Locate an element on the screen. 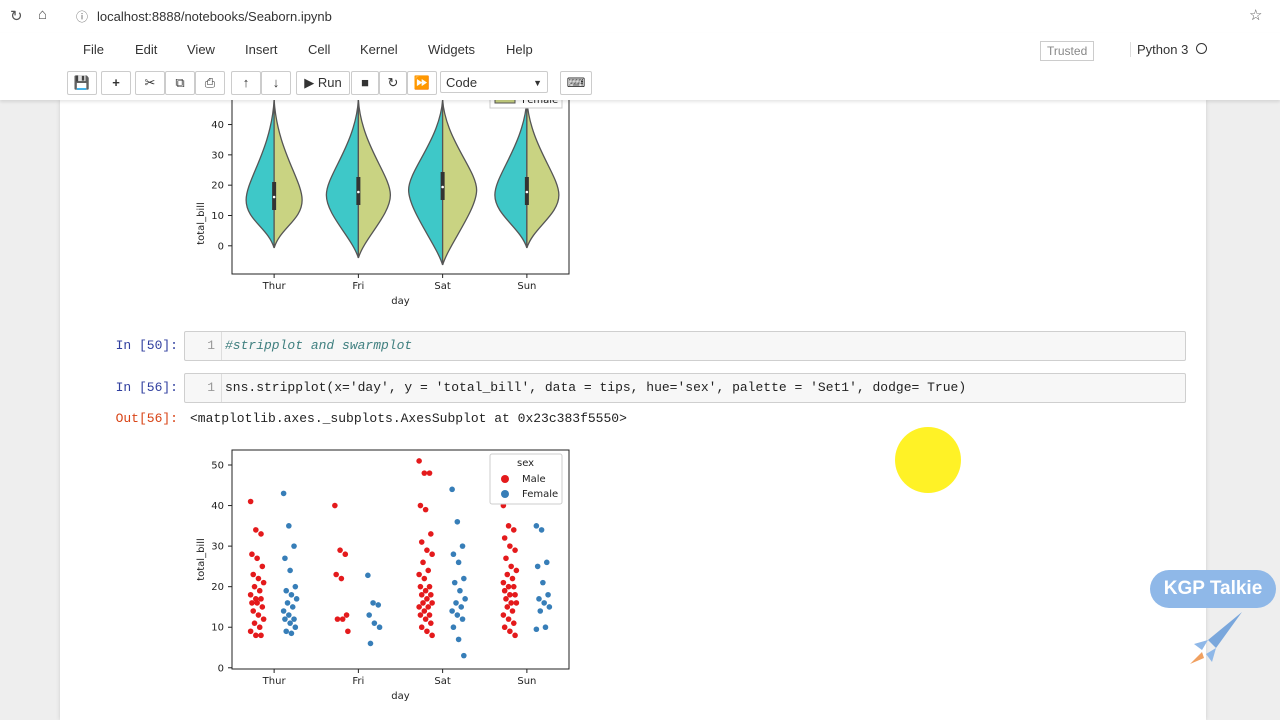 This screenshot has height=720, width=1280. reload: ↻ is located at coordinates (16, 16).